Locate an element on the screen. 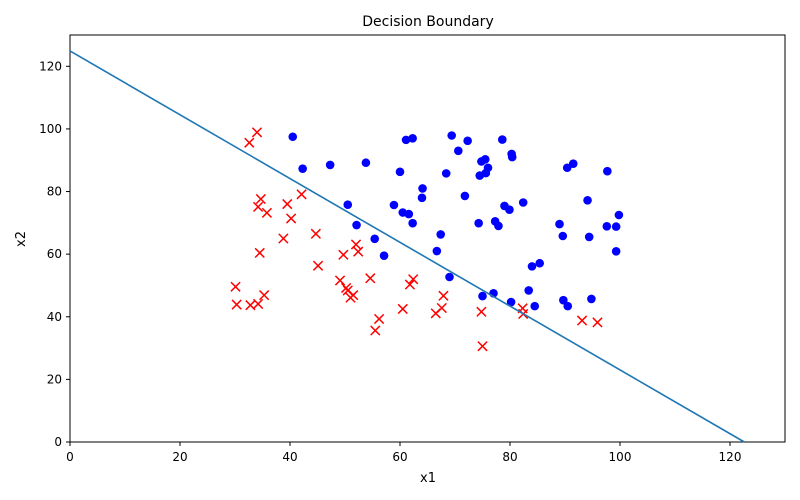 The width and height of the screenshot is (800, 500). y-tick-label: 0 is located at coordinates (58, 442).